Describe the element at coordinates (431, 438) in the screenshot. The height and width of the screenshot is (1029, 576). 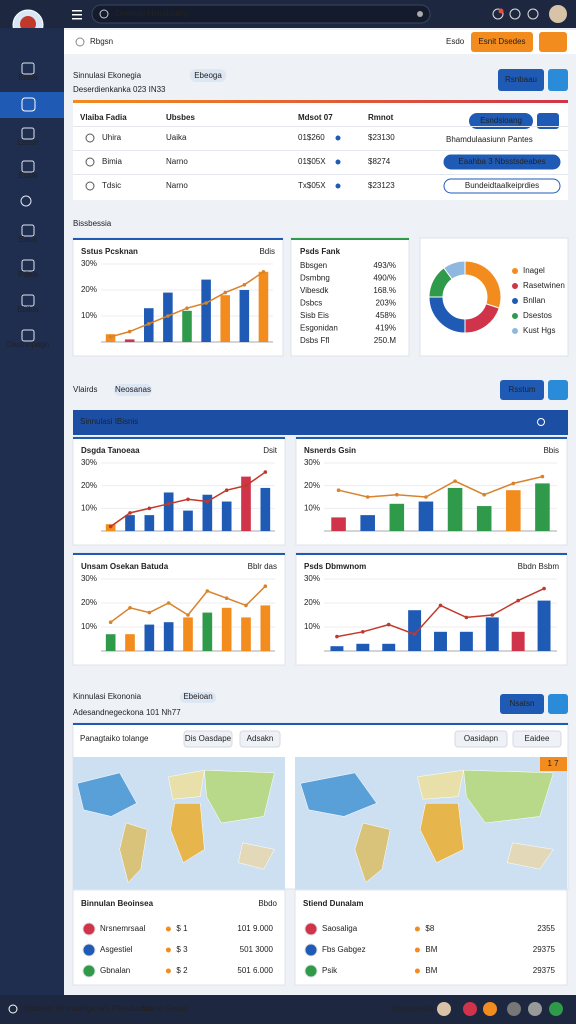
I see `card-accent` at that location.